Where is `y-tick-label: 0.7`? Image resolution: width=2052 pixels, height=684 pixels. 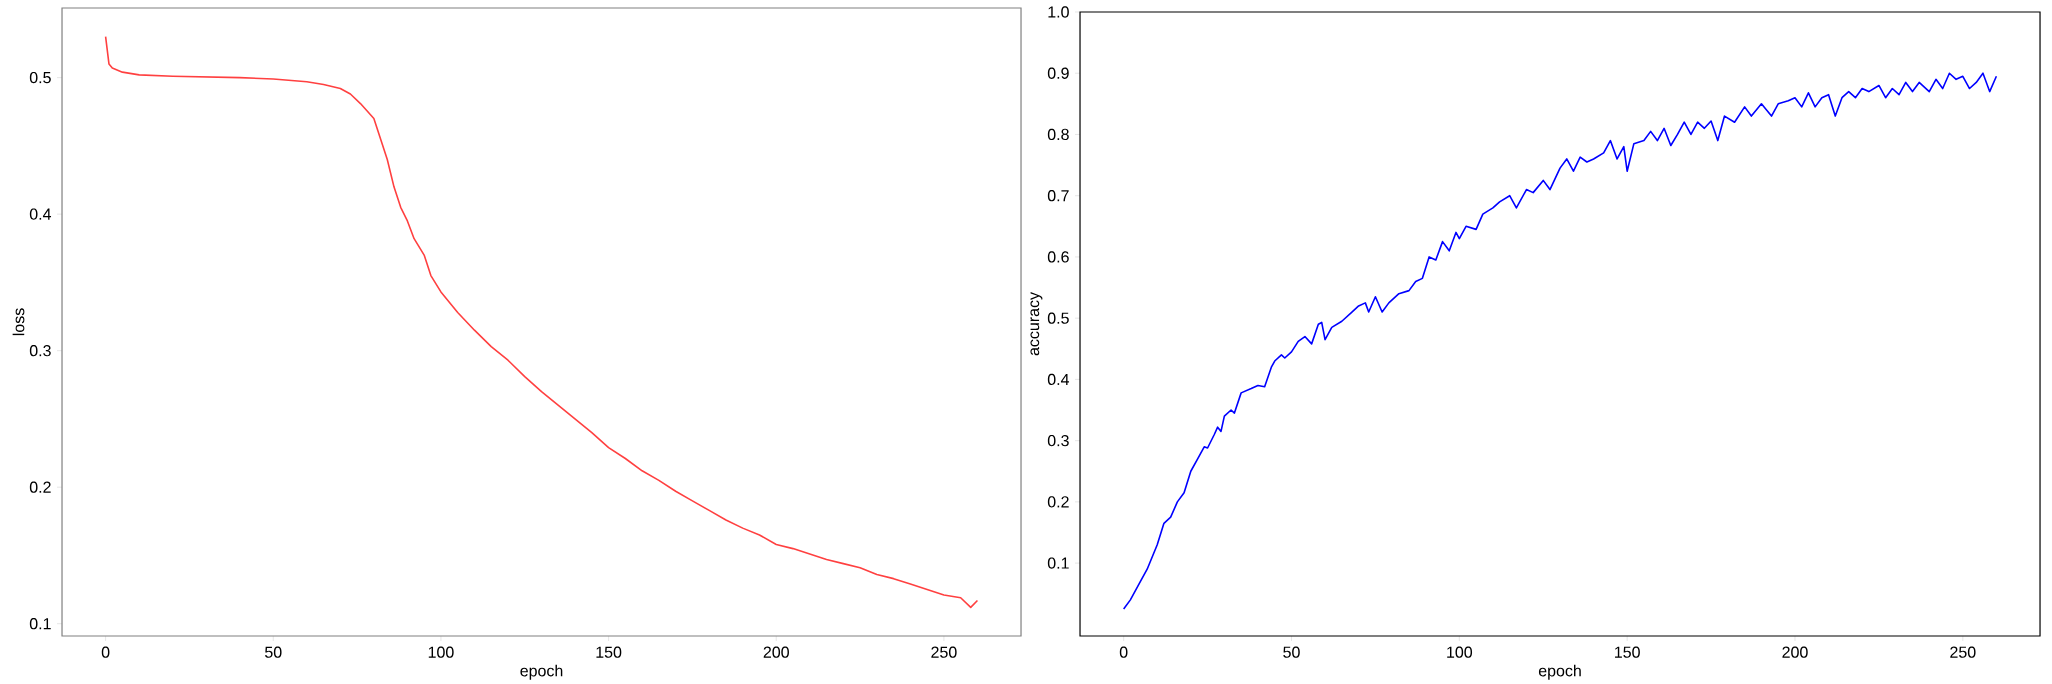 y-tick-label: 0.7 is located at coordinates (1058, 196).